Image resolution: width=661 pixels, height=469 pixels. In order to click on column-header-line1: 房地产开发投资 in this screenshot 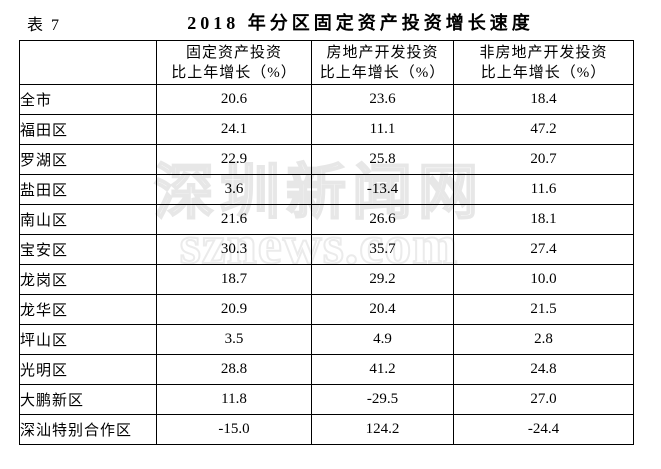, I will do `click(382, 52)`.